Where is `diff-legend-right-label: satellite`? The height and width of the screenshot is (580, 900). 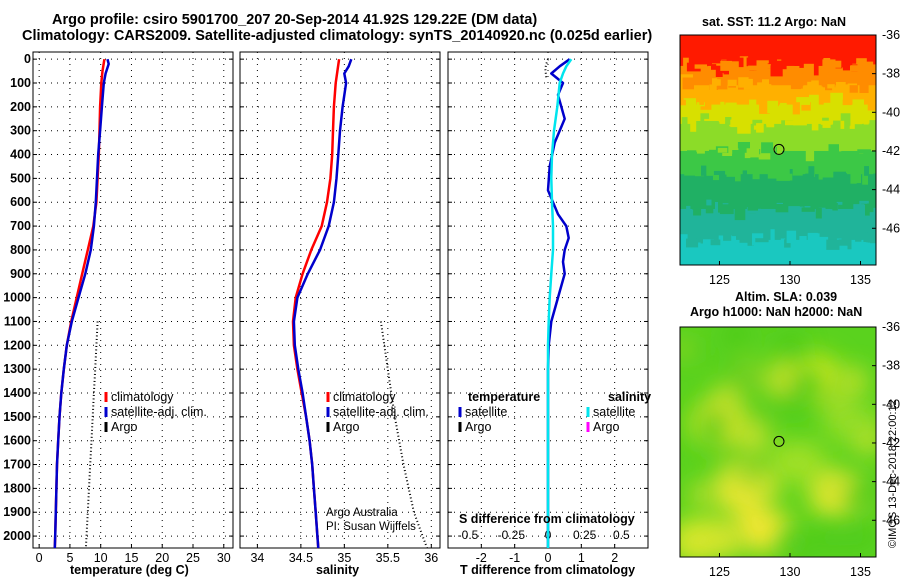 diff-legend-right-label: satellite is located at coordinates (614, 412).